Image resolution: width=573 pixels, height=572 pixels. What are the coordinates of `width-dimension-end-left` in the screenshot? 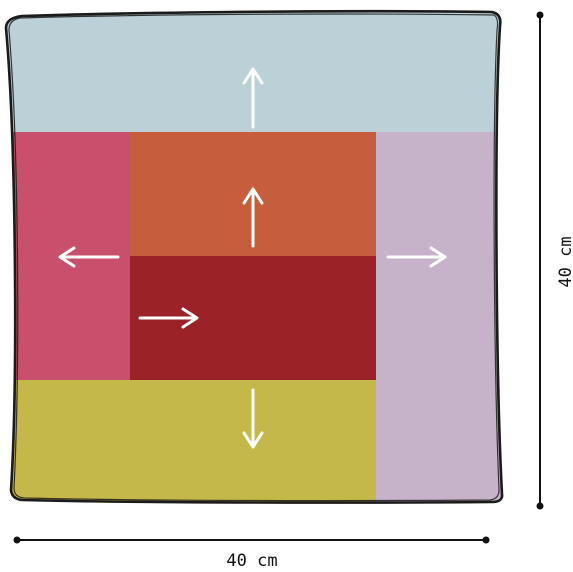 It's located at (17, 540).